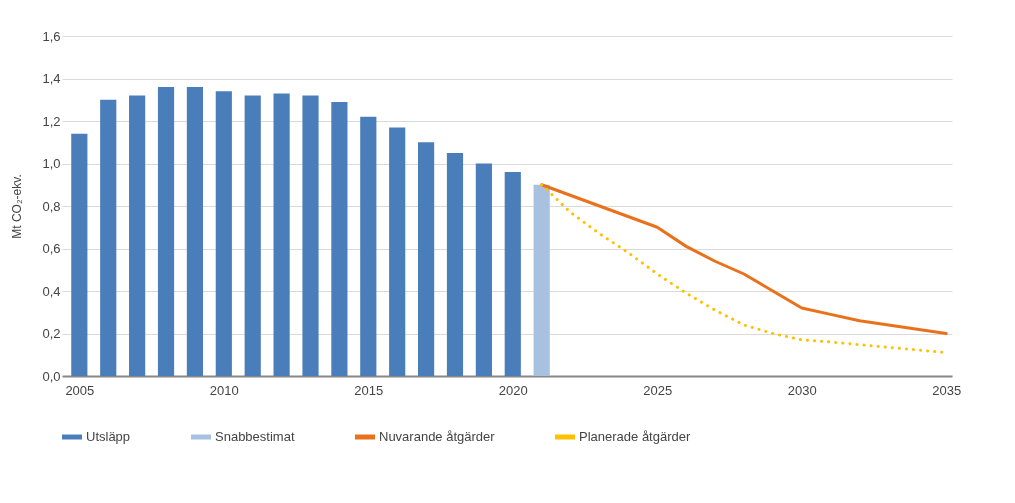 Image resolution: width=1015 pixels, height=503 pixels. I want to click on y-tick-label: 1,2, so click(51, 121).